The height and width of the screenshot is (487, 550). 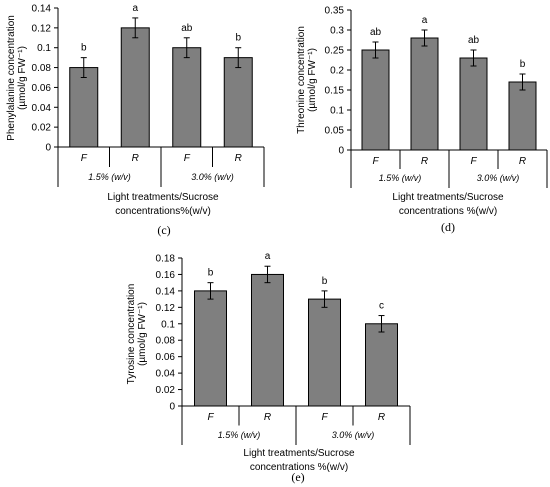 I want to click on y-tick-label: 0.2, so click(x=337, y=71).